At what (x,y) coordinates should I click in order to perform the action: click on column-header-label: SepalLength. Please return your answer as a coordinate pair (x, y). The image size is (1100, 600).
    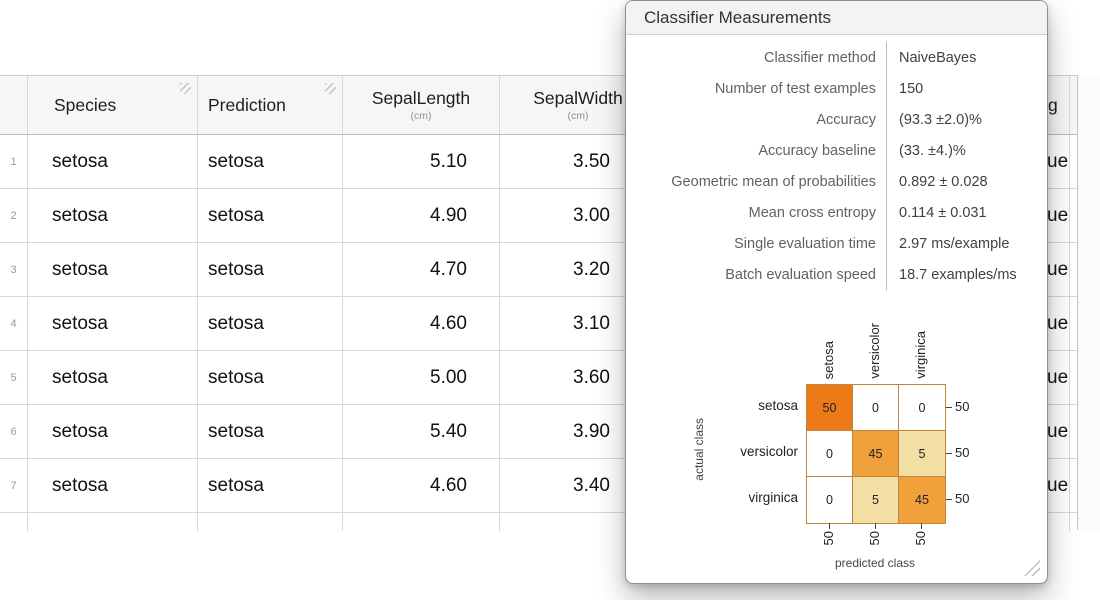
    Looking at the image, I should click on (421, 98).